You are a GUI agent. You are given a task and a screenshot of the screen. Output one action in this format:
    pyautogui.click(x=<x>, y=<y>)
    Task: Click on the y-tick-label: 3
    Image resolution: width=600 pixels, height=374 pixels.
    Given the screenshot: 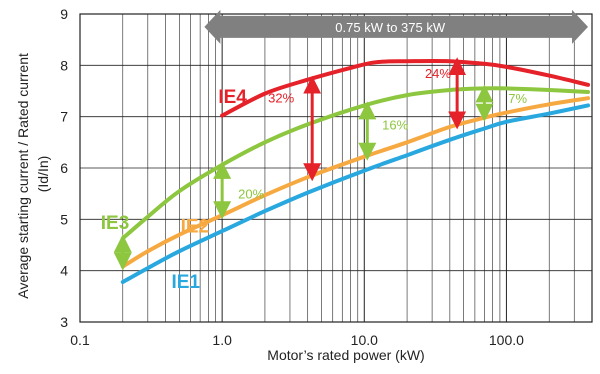 What is the action you would take?
    pyautogui.click(x=64, y=322)
    